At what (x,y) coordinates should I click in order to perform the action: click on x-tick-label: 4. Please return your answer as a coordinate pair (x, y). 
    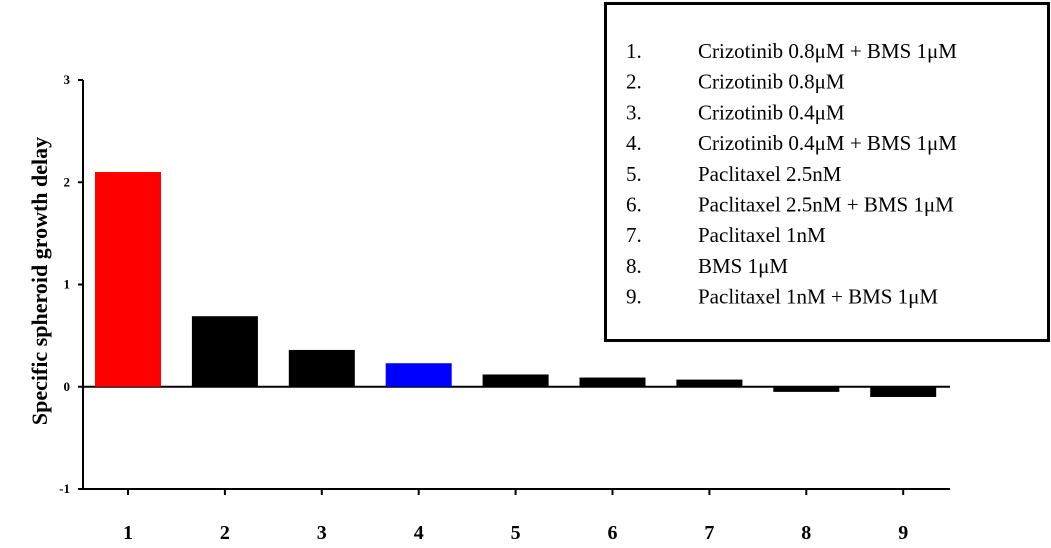
    Looking at the image, I should click on (419, 533).